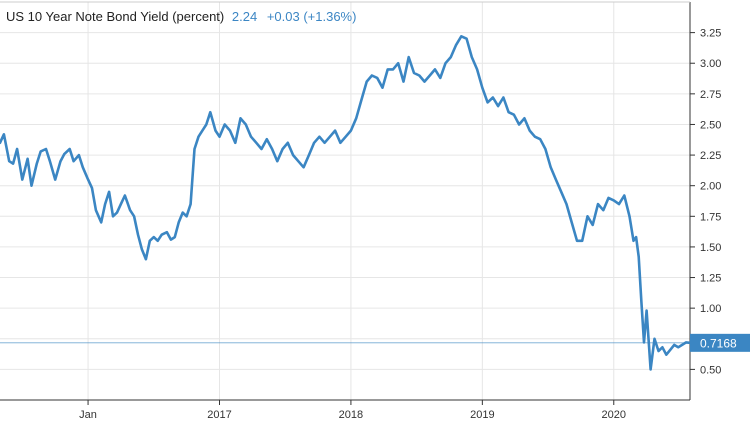 This screenshot has height=440, width=752. Describe the element at coordinates (115, 16) in the screenshot. I see `chart-title: US 10 Year Note Bond Yield (percent)` at that location.